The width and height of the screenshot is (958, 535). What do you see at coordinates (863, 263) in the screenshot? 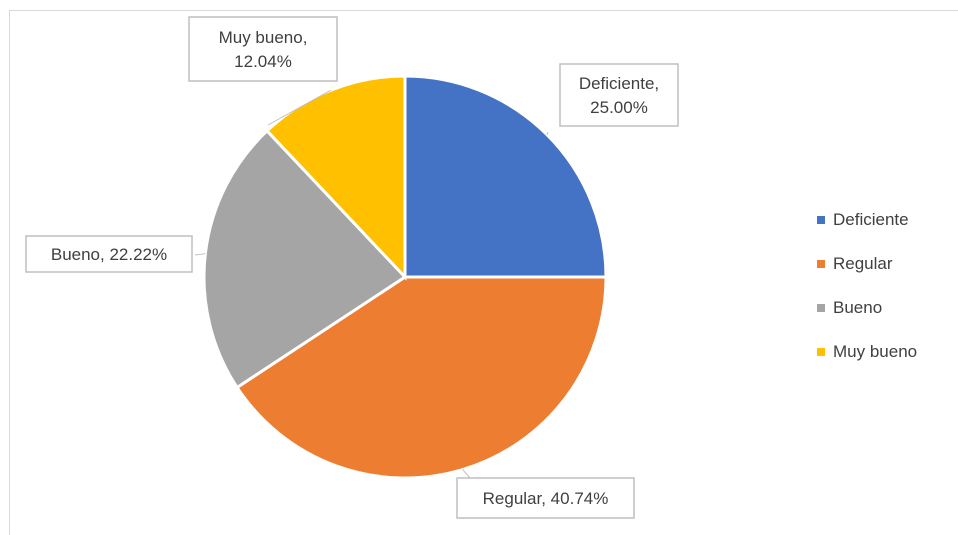
I see `legend-label-regular: Regular` at bounding box center [863, 263].